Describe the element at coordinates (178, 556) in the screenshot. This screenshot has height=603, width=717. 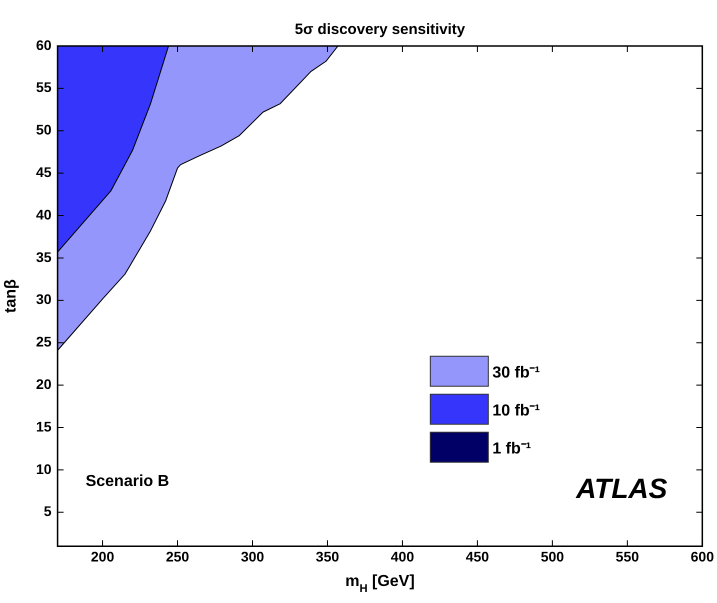
I see `x-tick-label: 250` at that location.